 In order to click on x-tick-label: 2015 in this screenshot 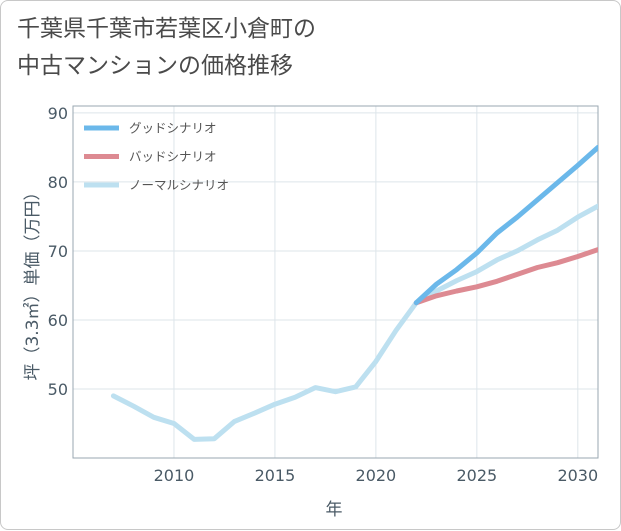, I will do `click(275, 475)`.